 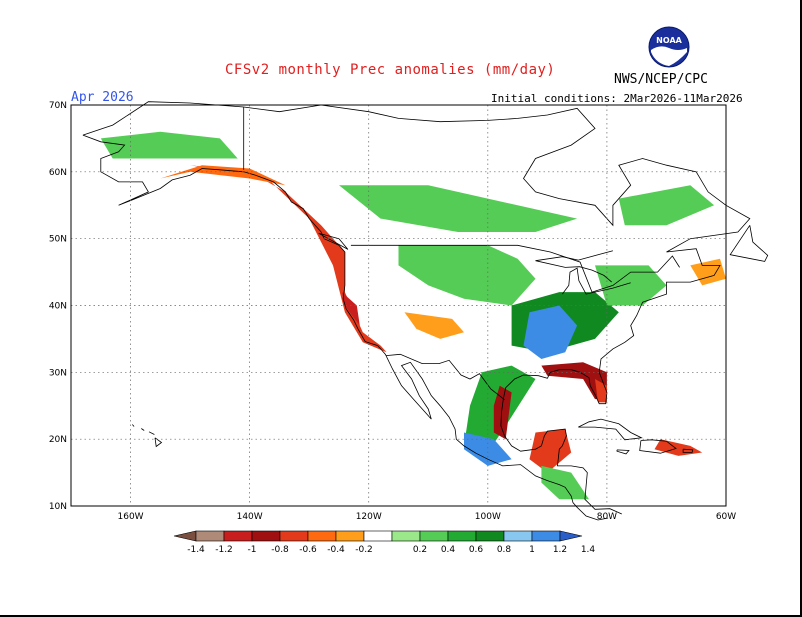 What do you see at coordinates (364, 550) in the screenshot?
I see `colorbar-label: -0.2` at bounding box center [364, 550].